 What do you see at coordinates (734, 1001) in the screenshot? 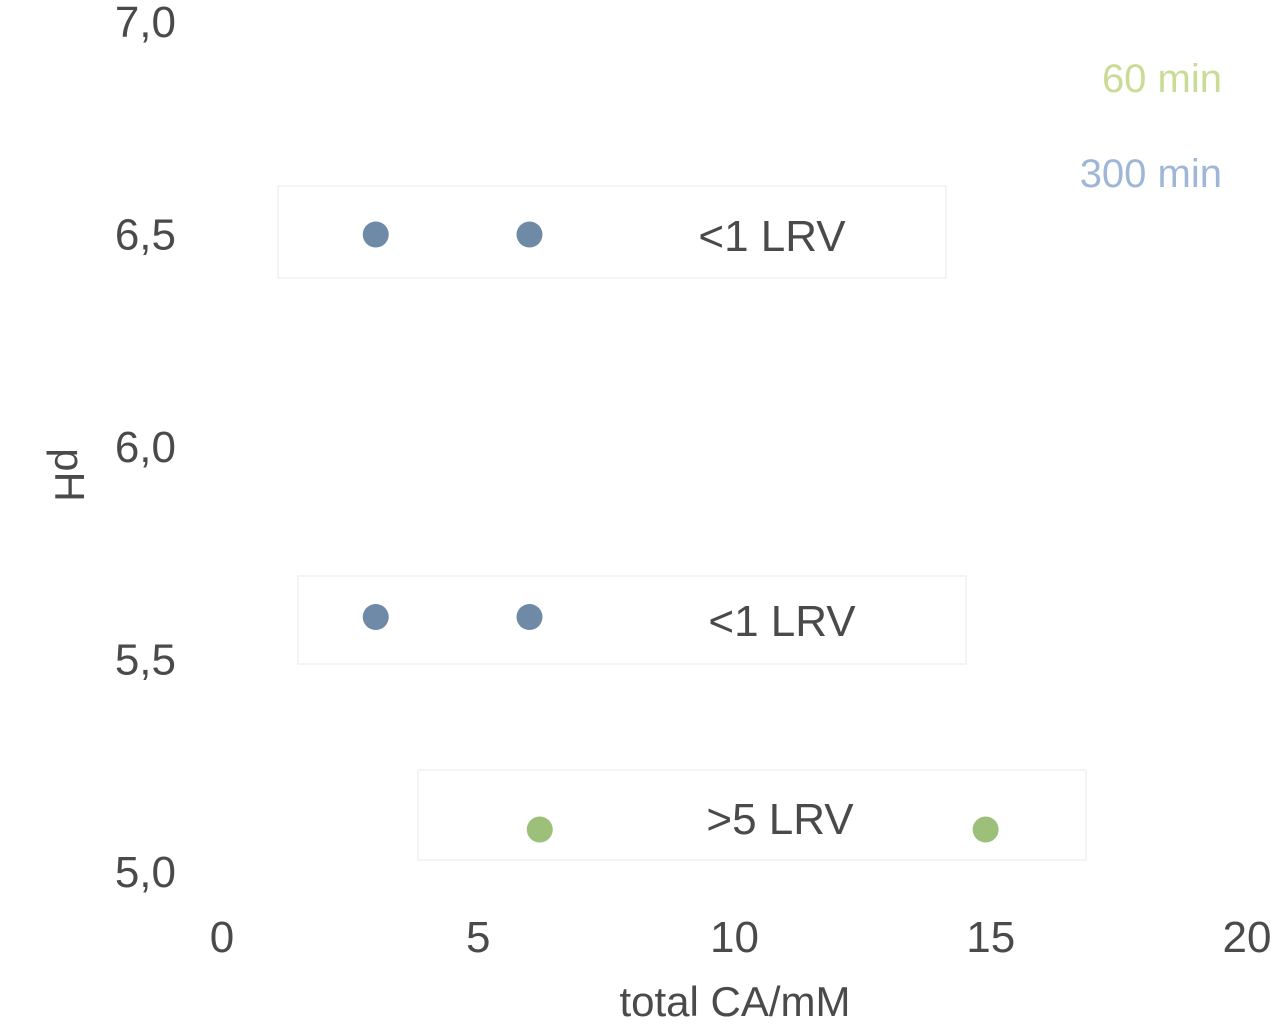
I see `x-axis-title: total CA/mM` at bounding box center [734, 1001].